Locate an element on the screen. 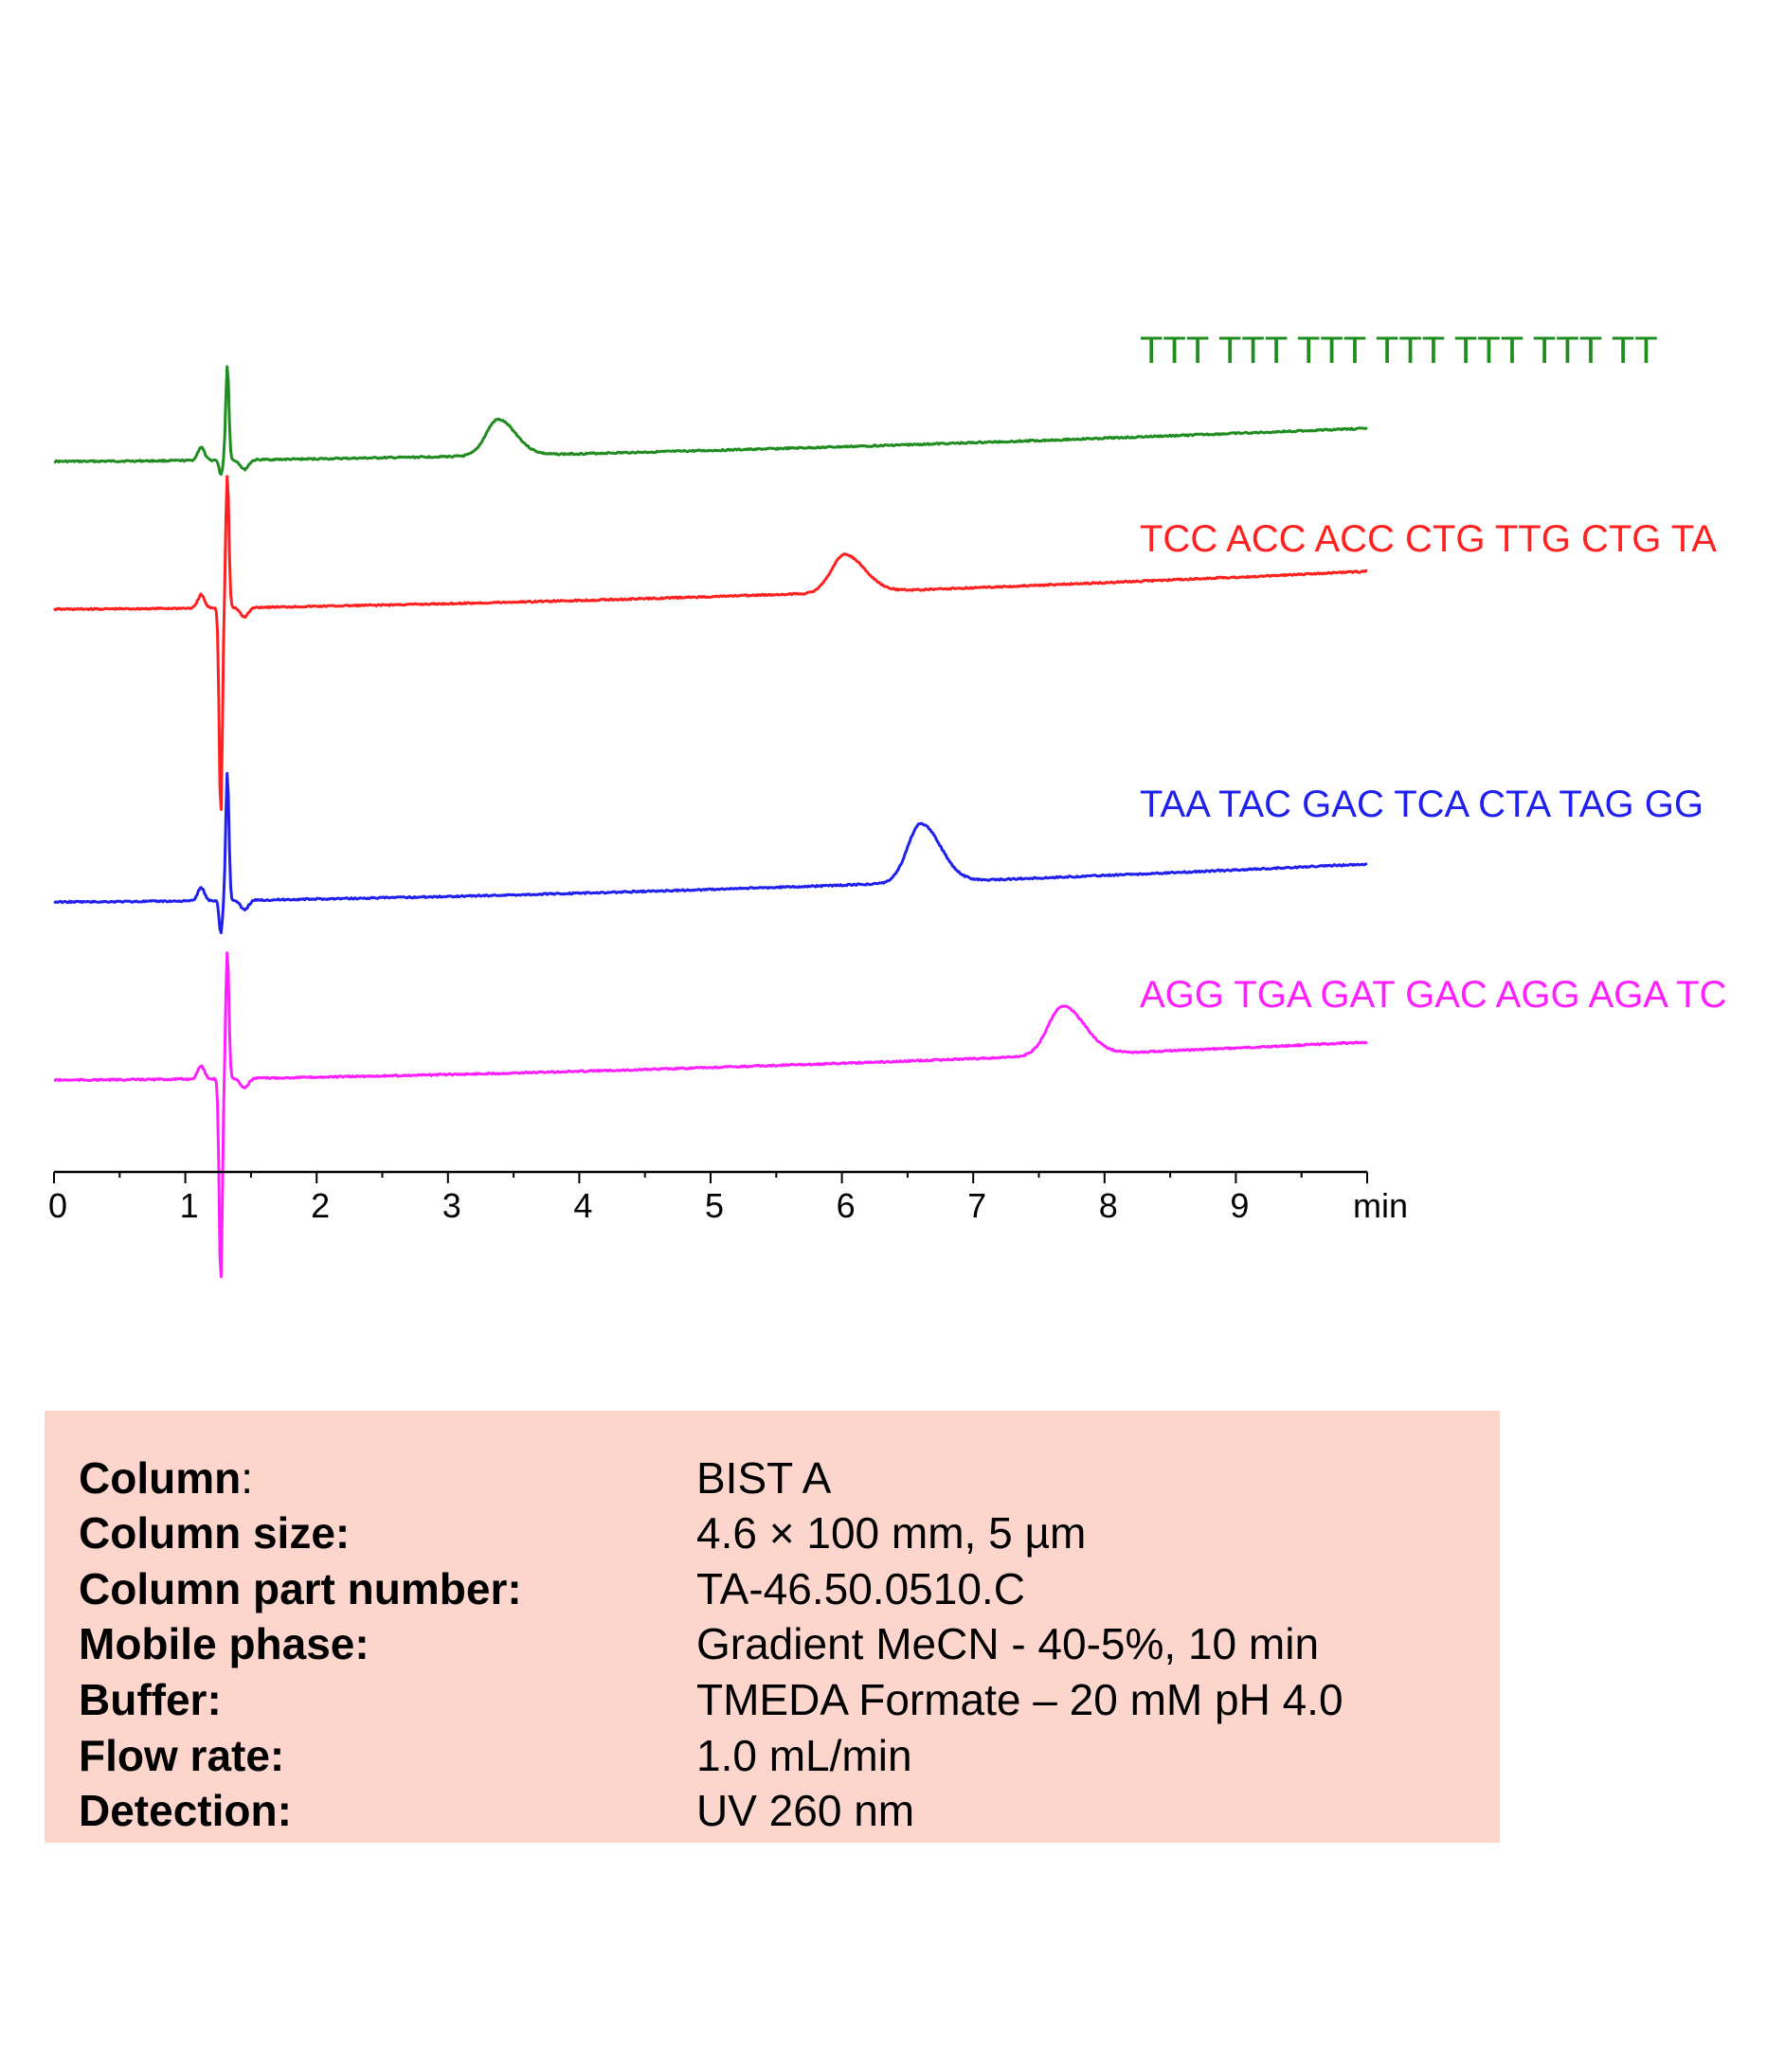  condition-label: Mobile phase: is located at coordinates (224, 1643).